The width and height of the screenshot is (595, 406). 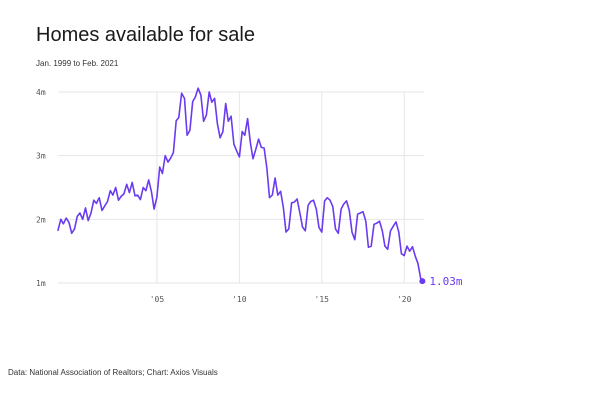 I want to click on x-tick-label: '10, so click(x=239, y=299).